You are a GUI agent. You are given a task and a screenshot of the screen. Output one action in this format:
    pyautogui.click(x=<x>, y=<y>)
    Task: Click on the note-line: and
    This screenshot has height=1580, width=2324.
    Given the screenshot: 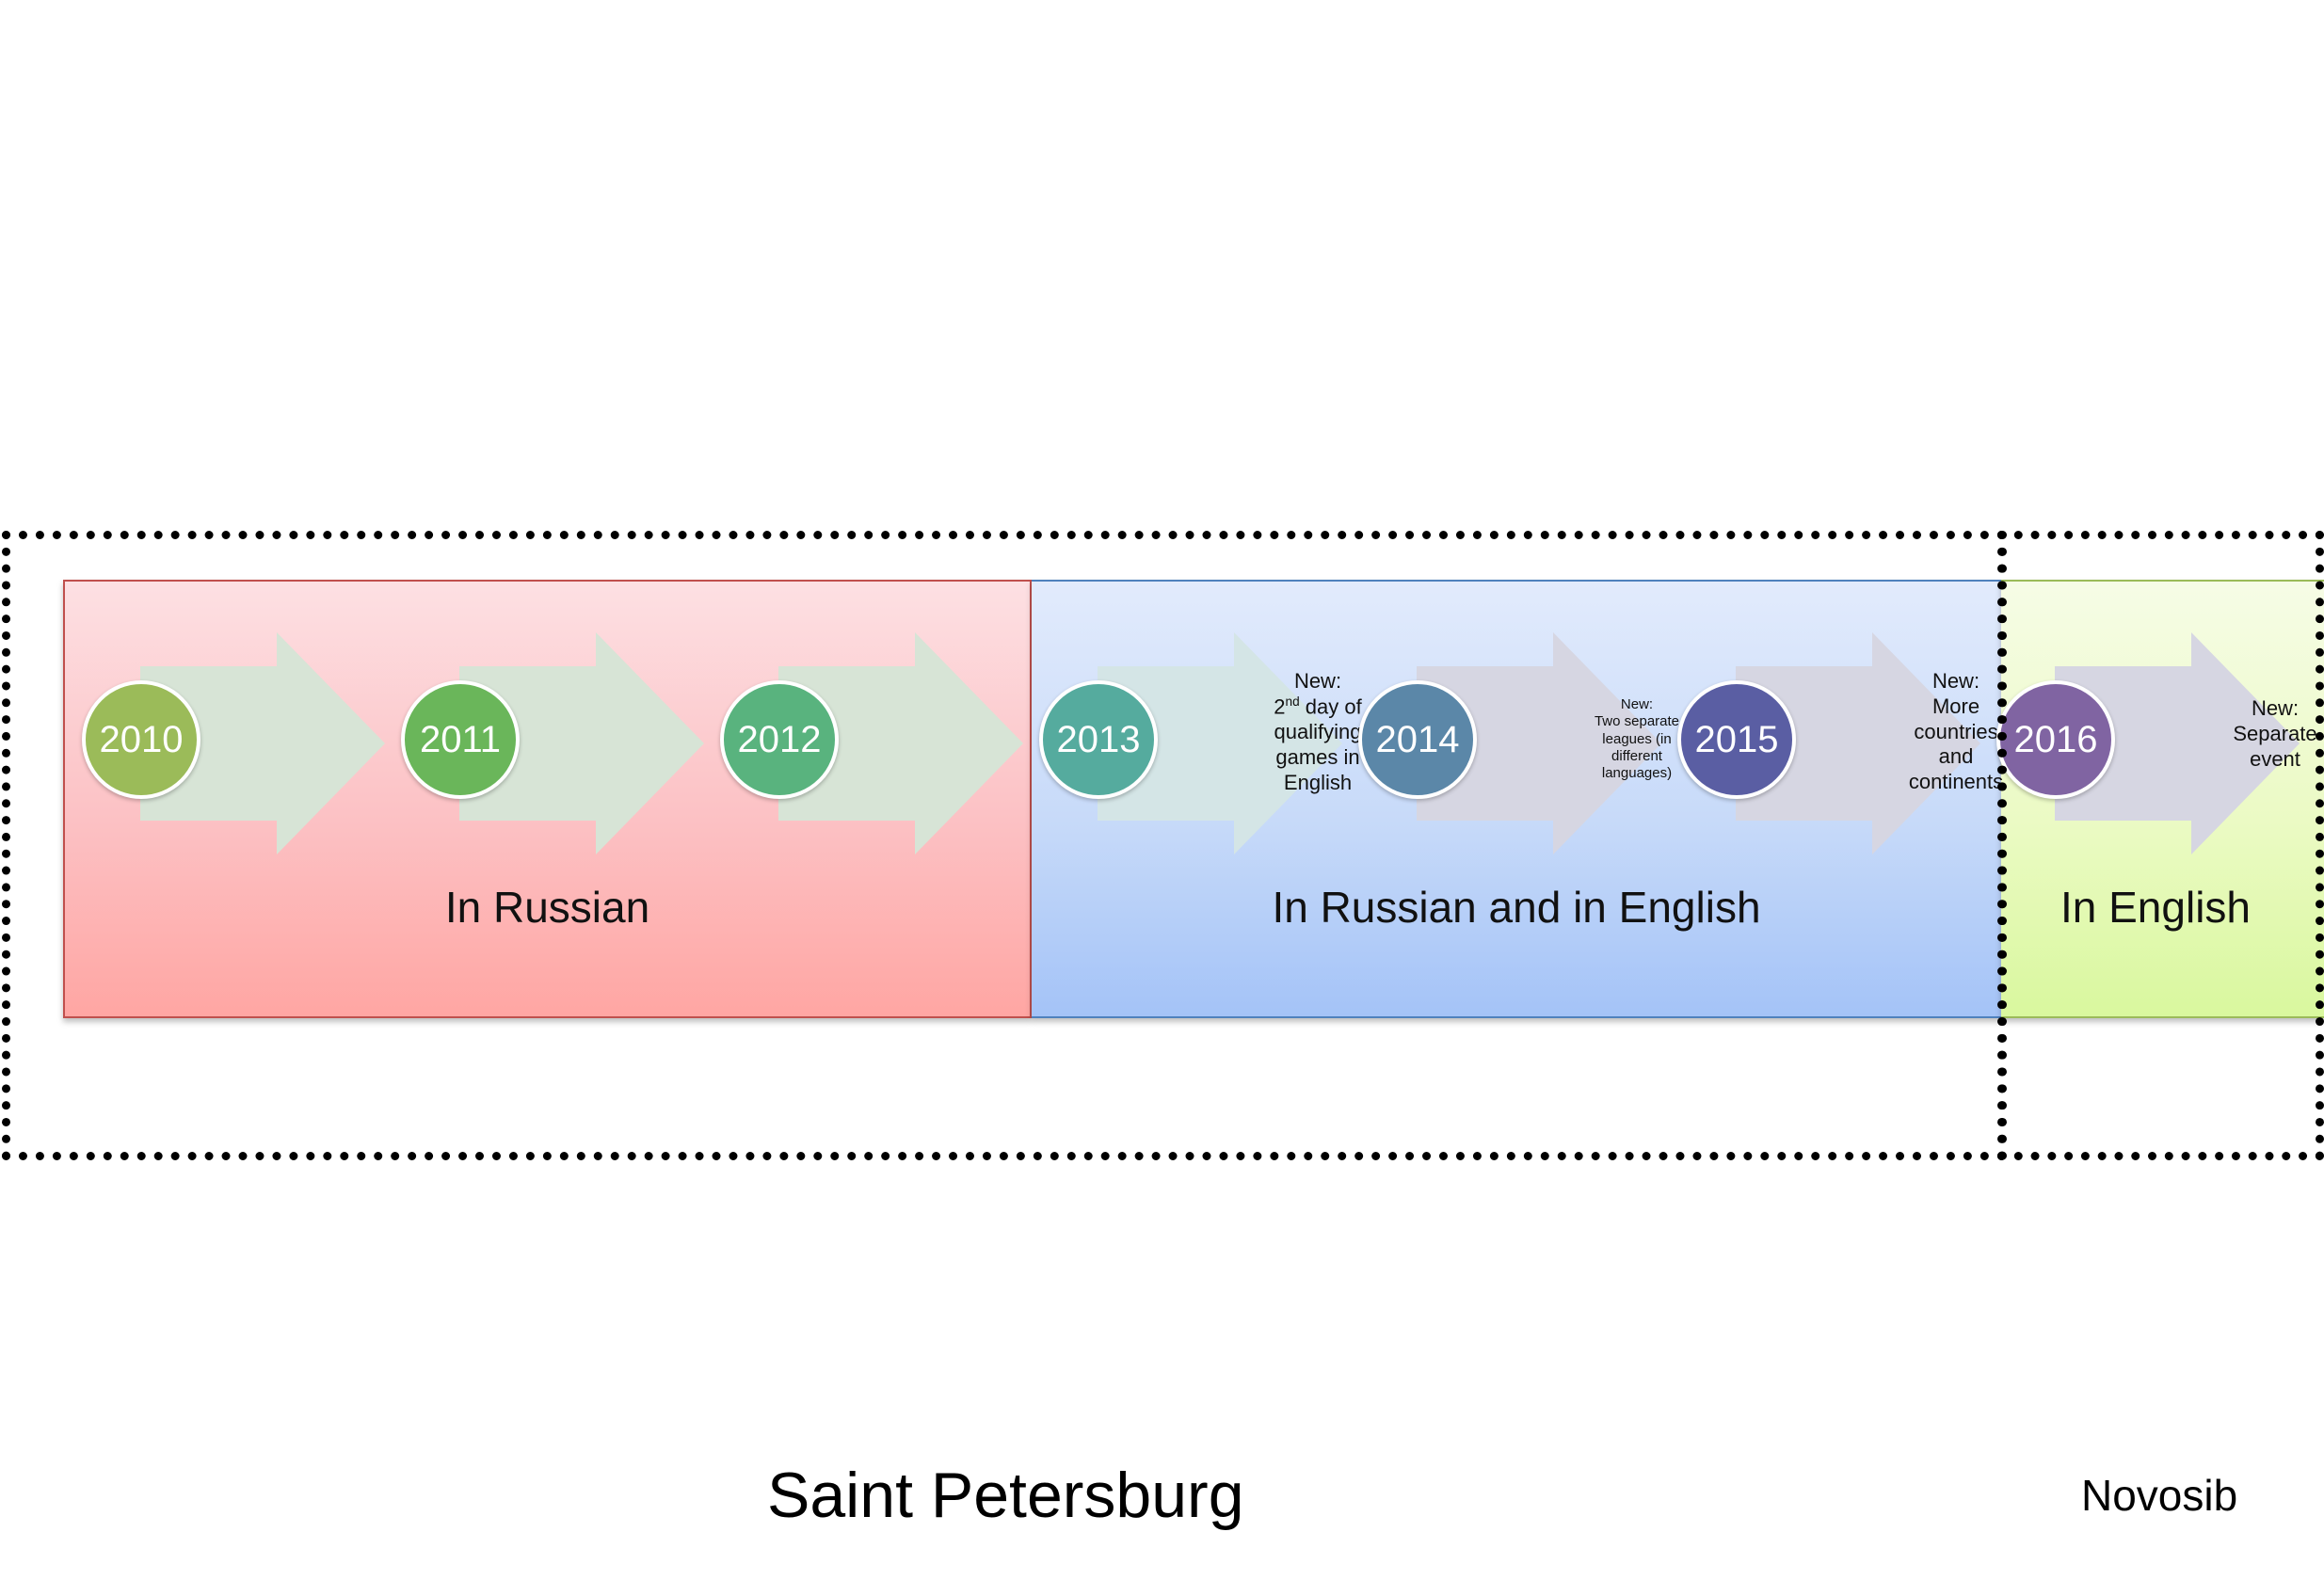 What is the action you would take?
    pyautogui.click(x=1956, y=756)
    